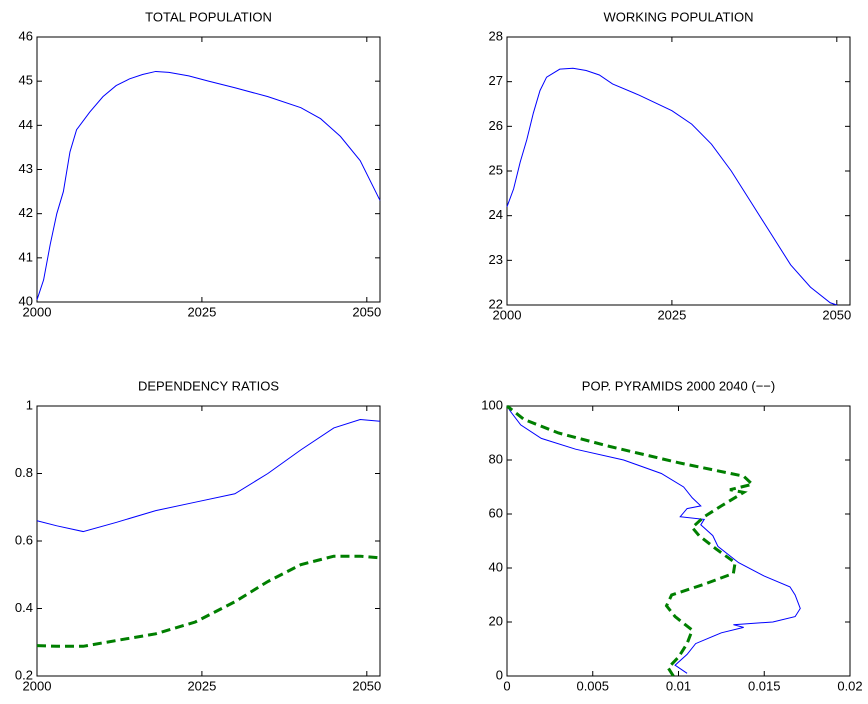 This screenshot has height=704, width=868. I want to click on y-tick-label: 22, so click(496, 303).